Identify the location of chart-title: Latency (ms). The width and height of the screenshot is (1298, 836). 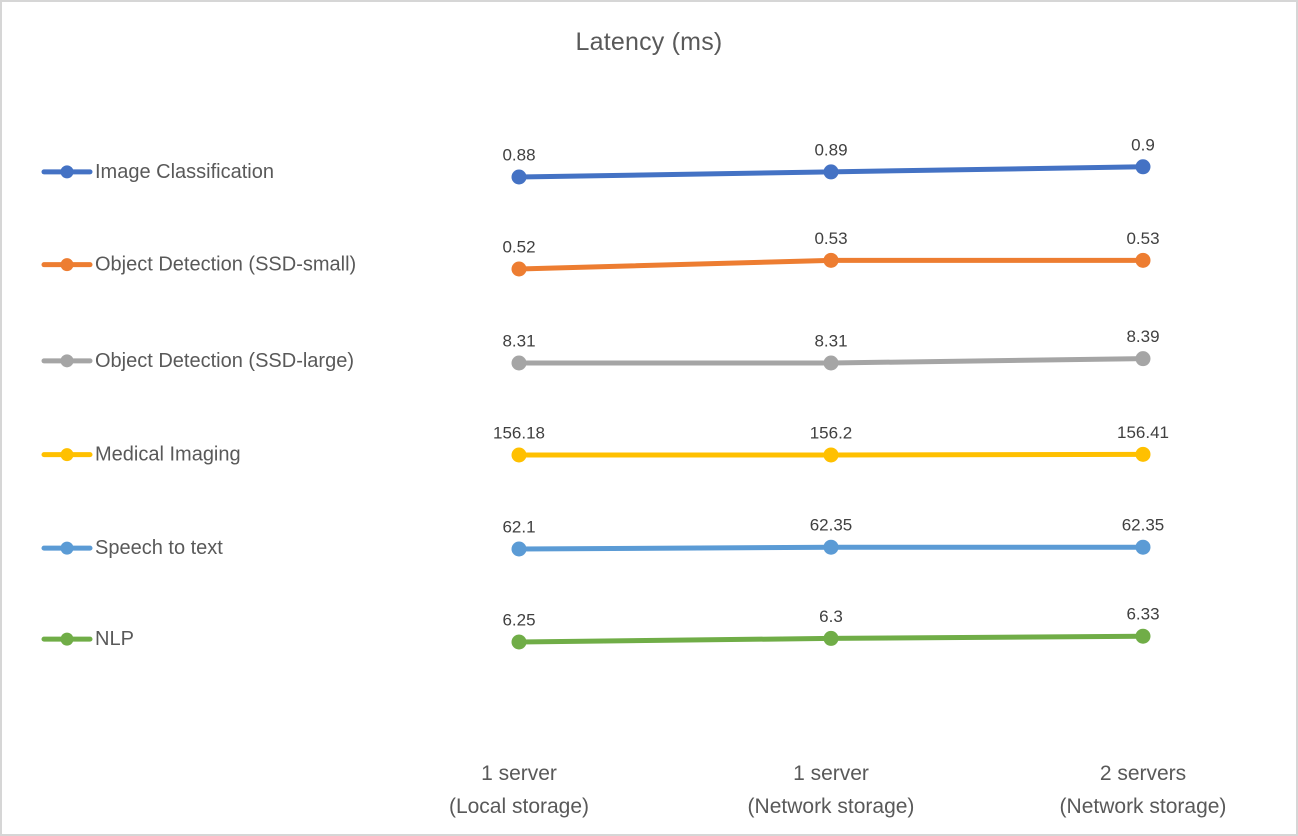
(649, 42).